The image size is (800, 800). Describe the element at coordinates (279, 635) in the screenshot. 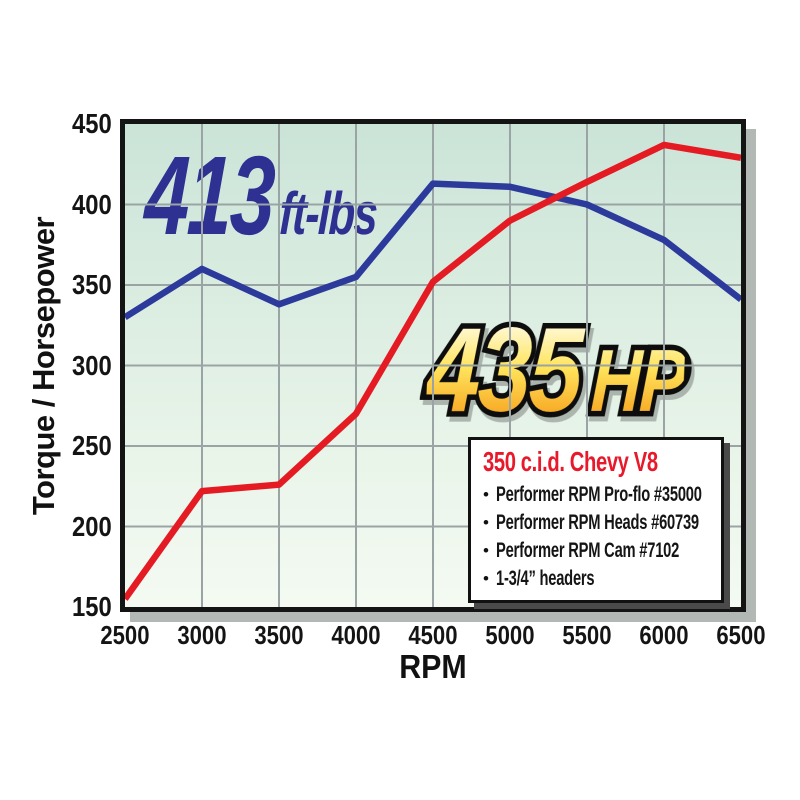

I see `x-tick-label: 3500` at that location.